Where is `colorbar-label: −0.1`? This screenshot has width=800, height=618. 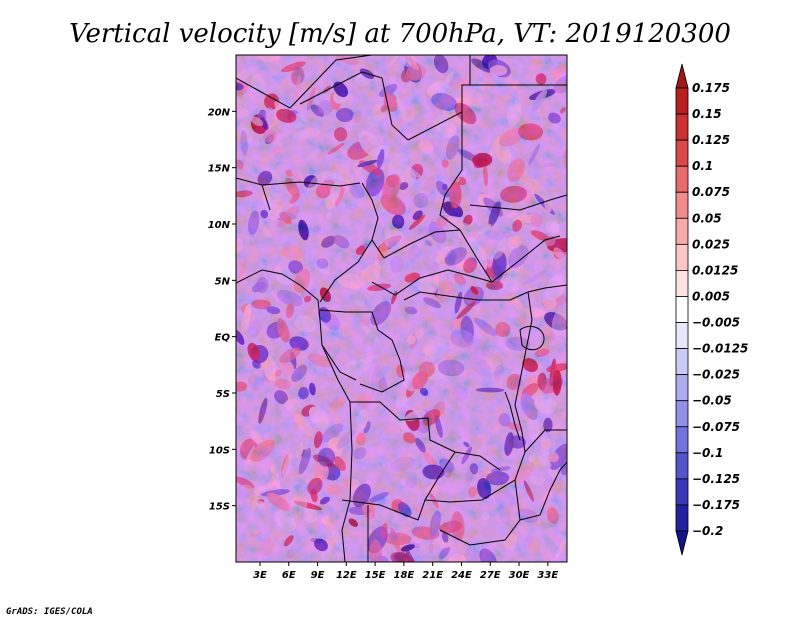 colorbar-label: −0.1 is located at coordinates (707, 453).